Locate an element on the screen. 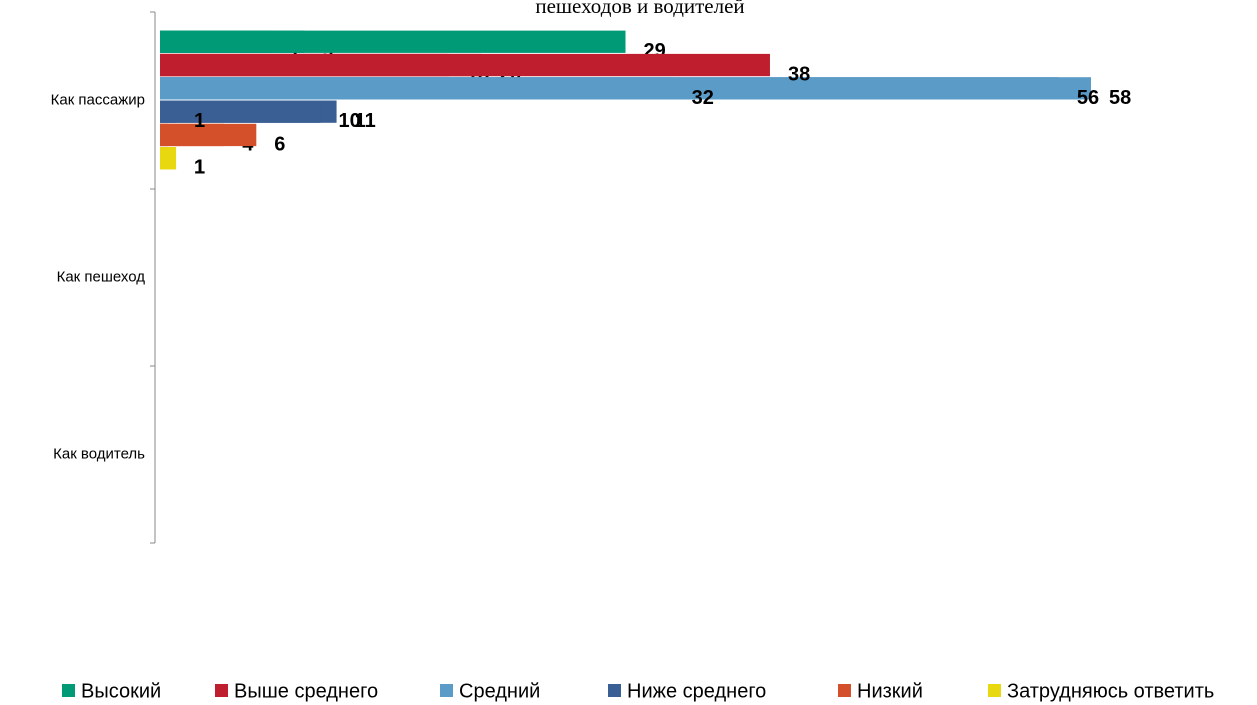 The image size is (1257, 705). category-label: Как пешеход is located at coordinates (101, 276).